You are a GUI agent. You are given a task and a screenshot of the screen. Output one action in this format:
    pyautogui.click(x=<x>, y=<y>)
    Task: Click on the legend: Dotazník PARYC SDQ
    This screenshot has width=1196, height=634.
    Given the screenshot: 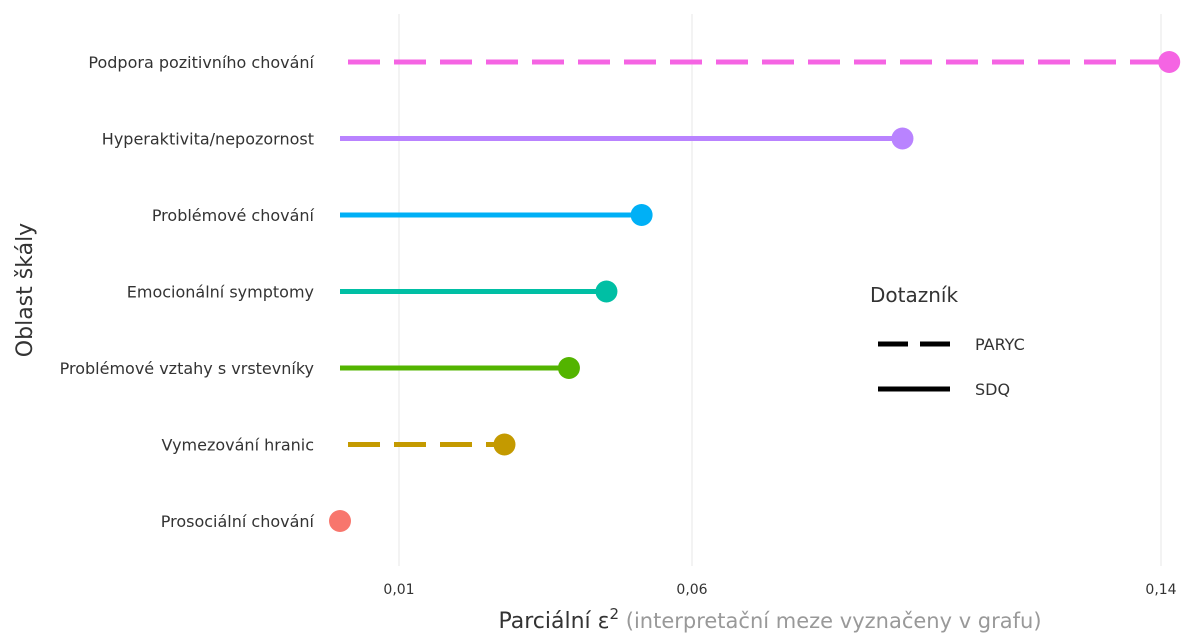 What is the action you would take?
    pyautogui.click(x=947, y=341)
    